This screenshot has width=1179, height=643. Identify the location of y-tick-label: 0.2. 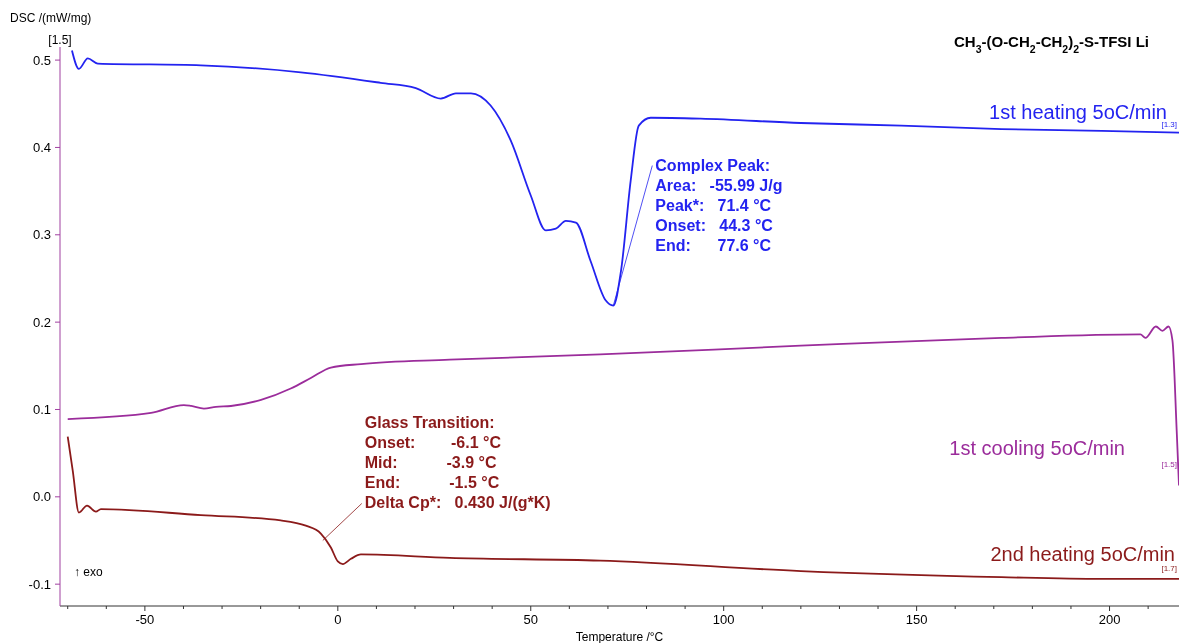
(41, 322).